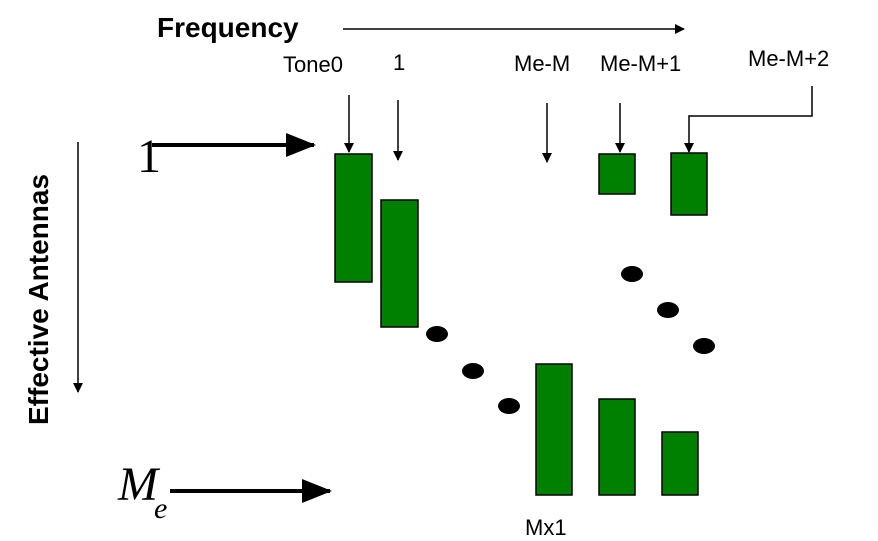 This screenshot has width=878, height=541. What do you see at coordinates (554, 429) in the screenshot?
I see `matrix-block-tone-me-m` at bounding box center [554, 429].